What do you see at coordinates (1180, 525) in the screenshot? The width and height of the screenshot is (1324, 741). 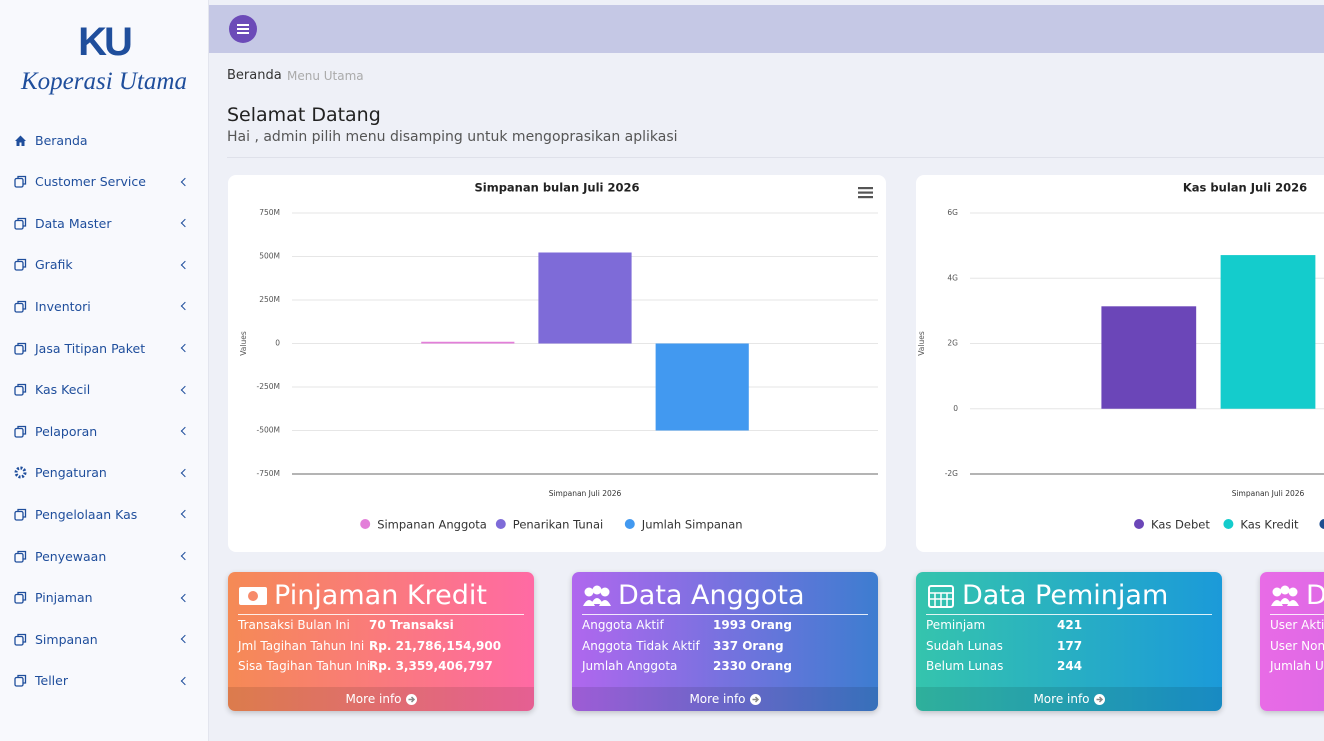 I see `legend-label: Kas Debet` at bounding box center [1180, 525].